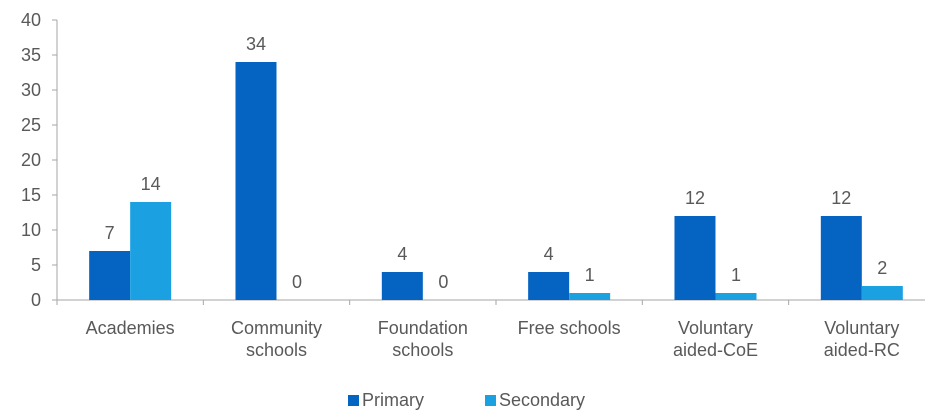  I want to click on category-label: Foundation schools, so click(423, 339).